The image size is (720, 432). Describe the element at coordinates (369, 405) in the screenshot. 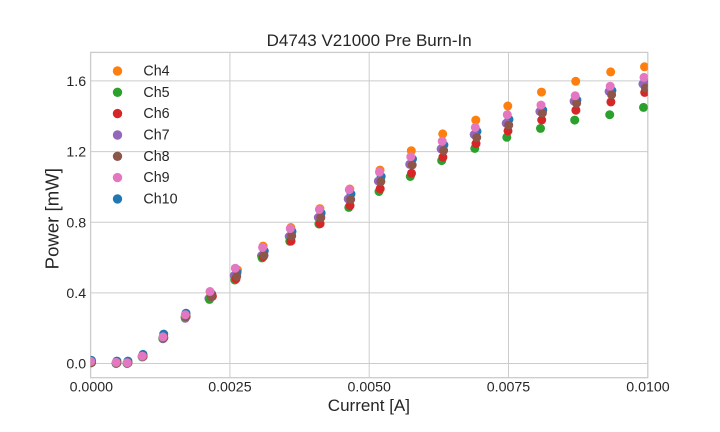

I see `svg-text: Current [A]` at that location.